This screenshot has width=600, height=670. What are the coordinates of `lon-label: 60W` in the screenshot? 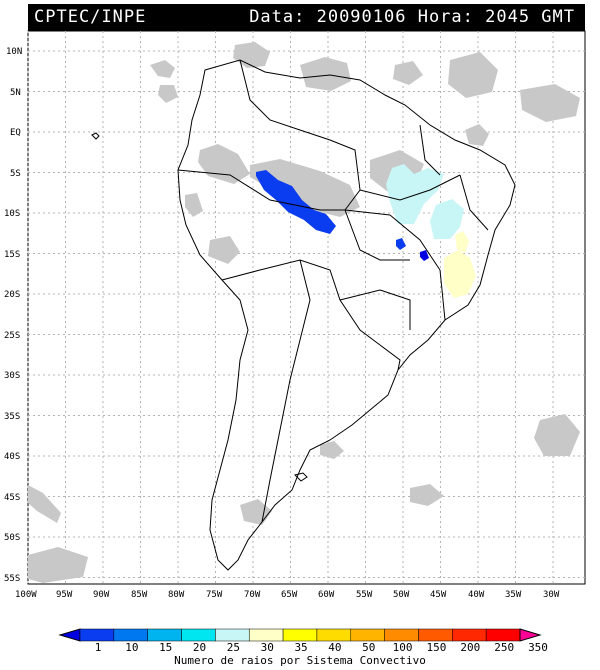 It's located at (326, 595).